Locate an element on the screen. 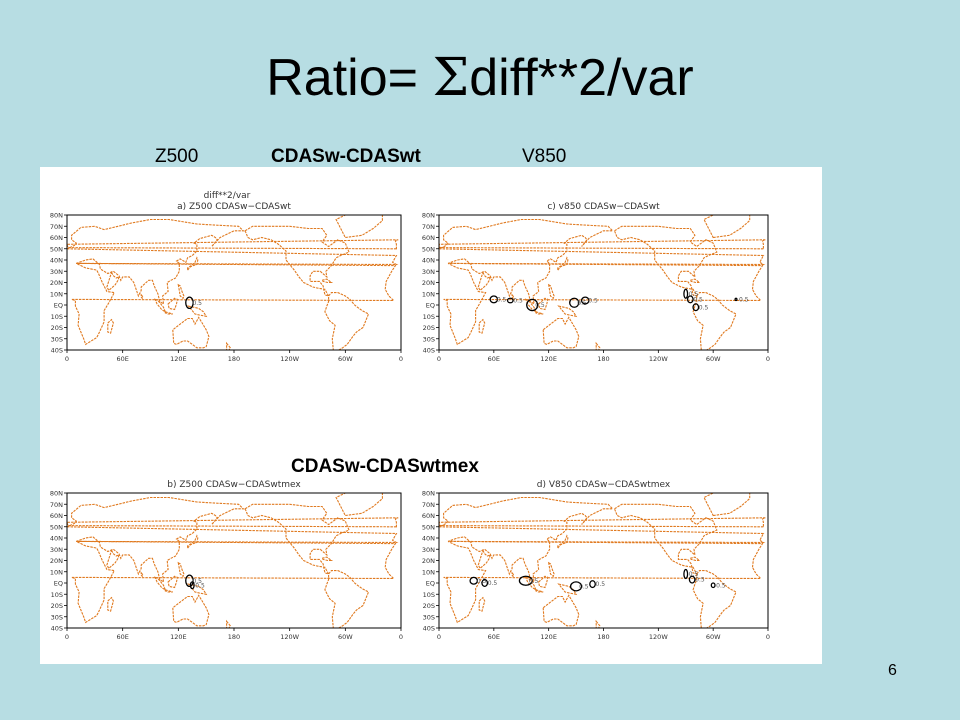  figure-header: diff**2/var is located at coordinates (227, 196).